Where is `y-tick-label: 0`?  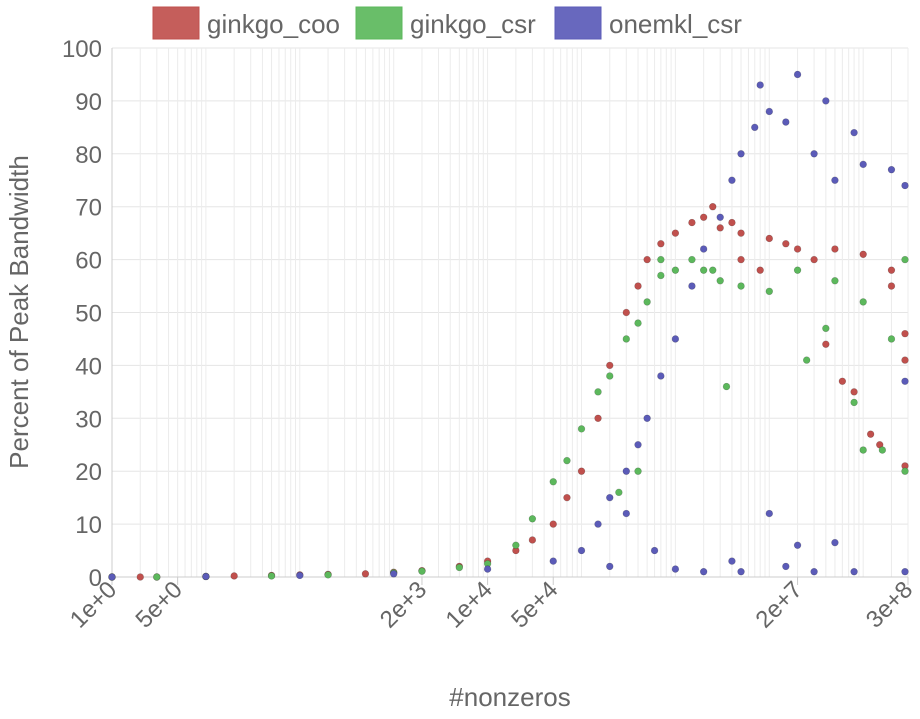 y-tick-label: 0 is located at coordinates (95, 578).